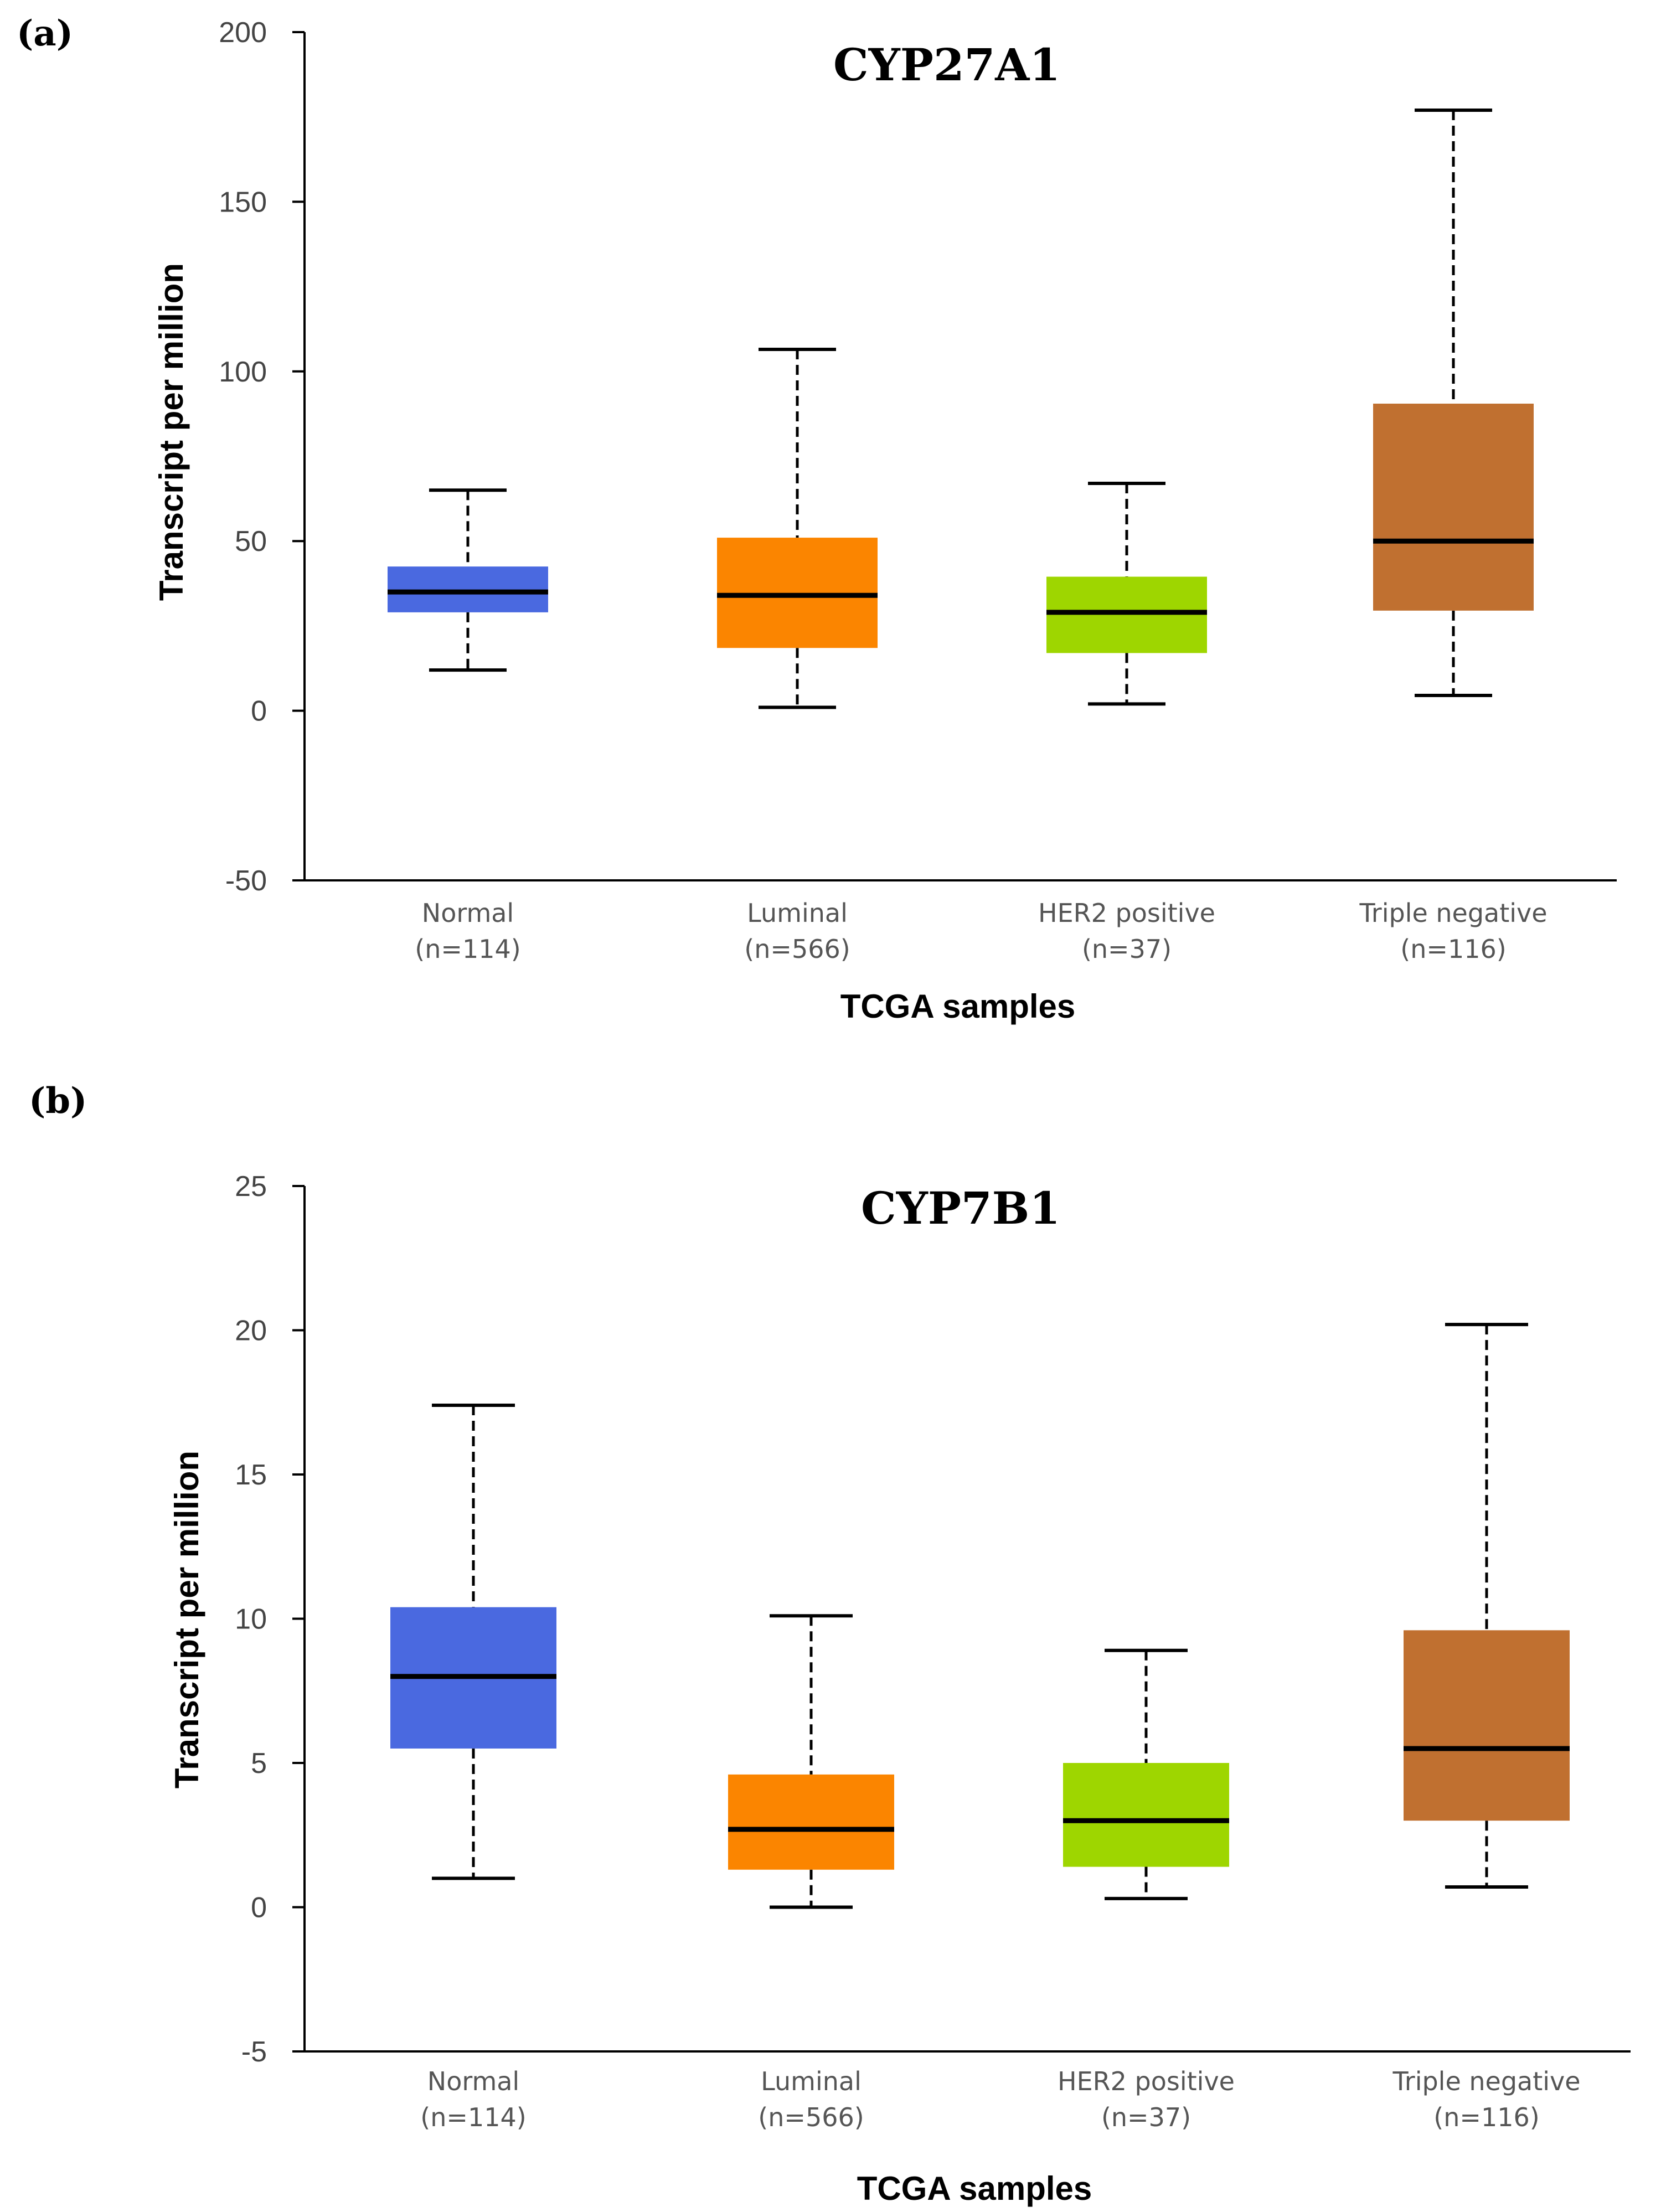  What do you see at coordinates (797, 655) in the screenshot?
I see `box-luminal-a: Luminal (n=566)` at bounding box center [797, 655].